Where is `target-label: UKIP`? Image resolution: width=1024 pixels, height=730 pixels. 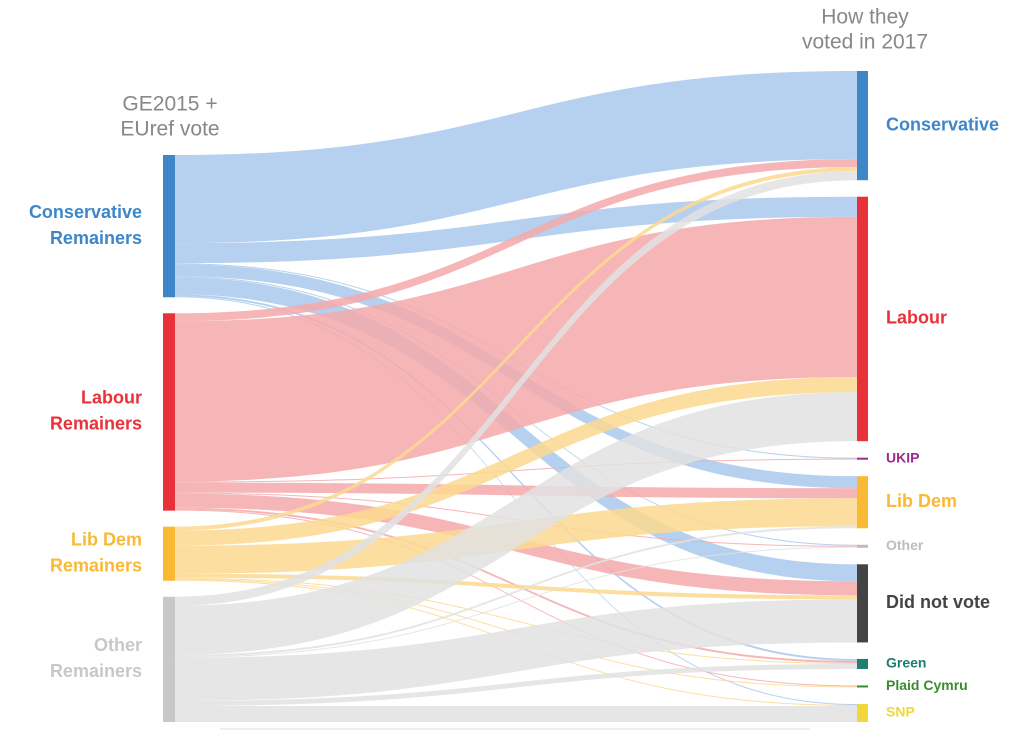
target-label: UKIP is located at coordinates (902, 457).